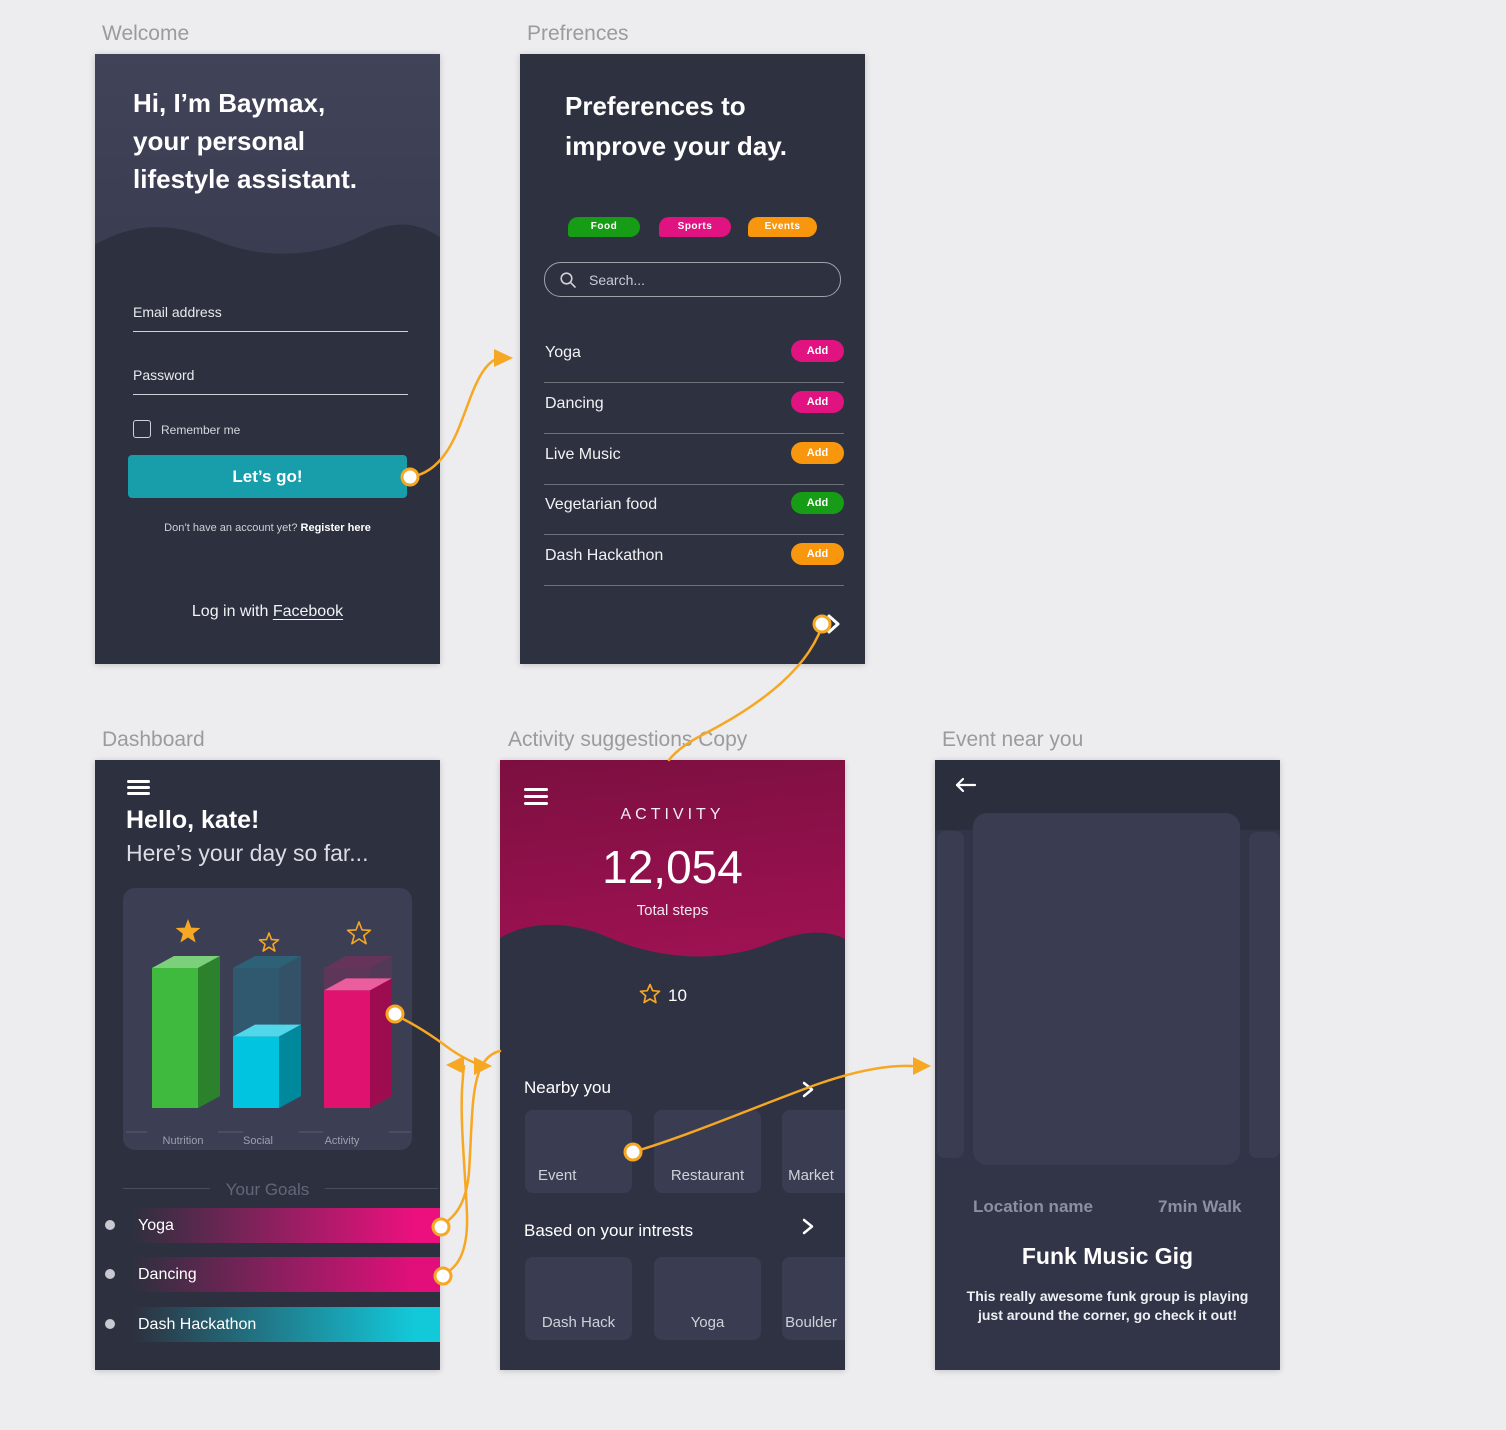 The width and height of the screenshot is (1506, 1430). Describe the element at coordinates (811, 1322) in the screenshot. I see `card-label: Boulder` at that location.